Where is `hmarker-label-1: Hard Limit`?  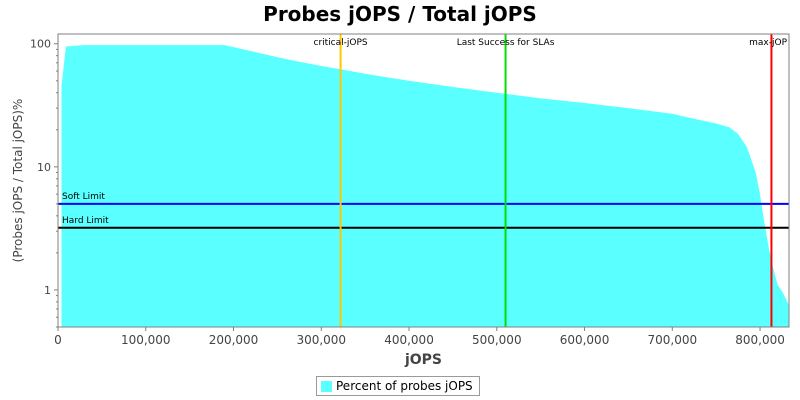
hmarker-label-1: Hard Limit is located at coordinates (85, 221).